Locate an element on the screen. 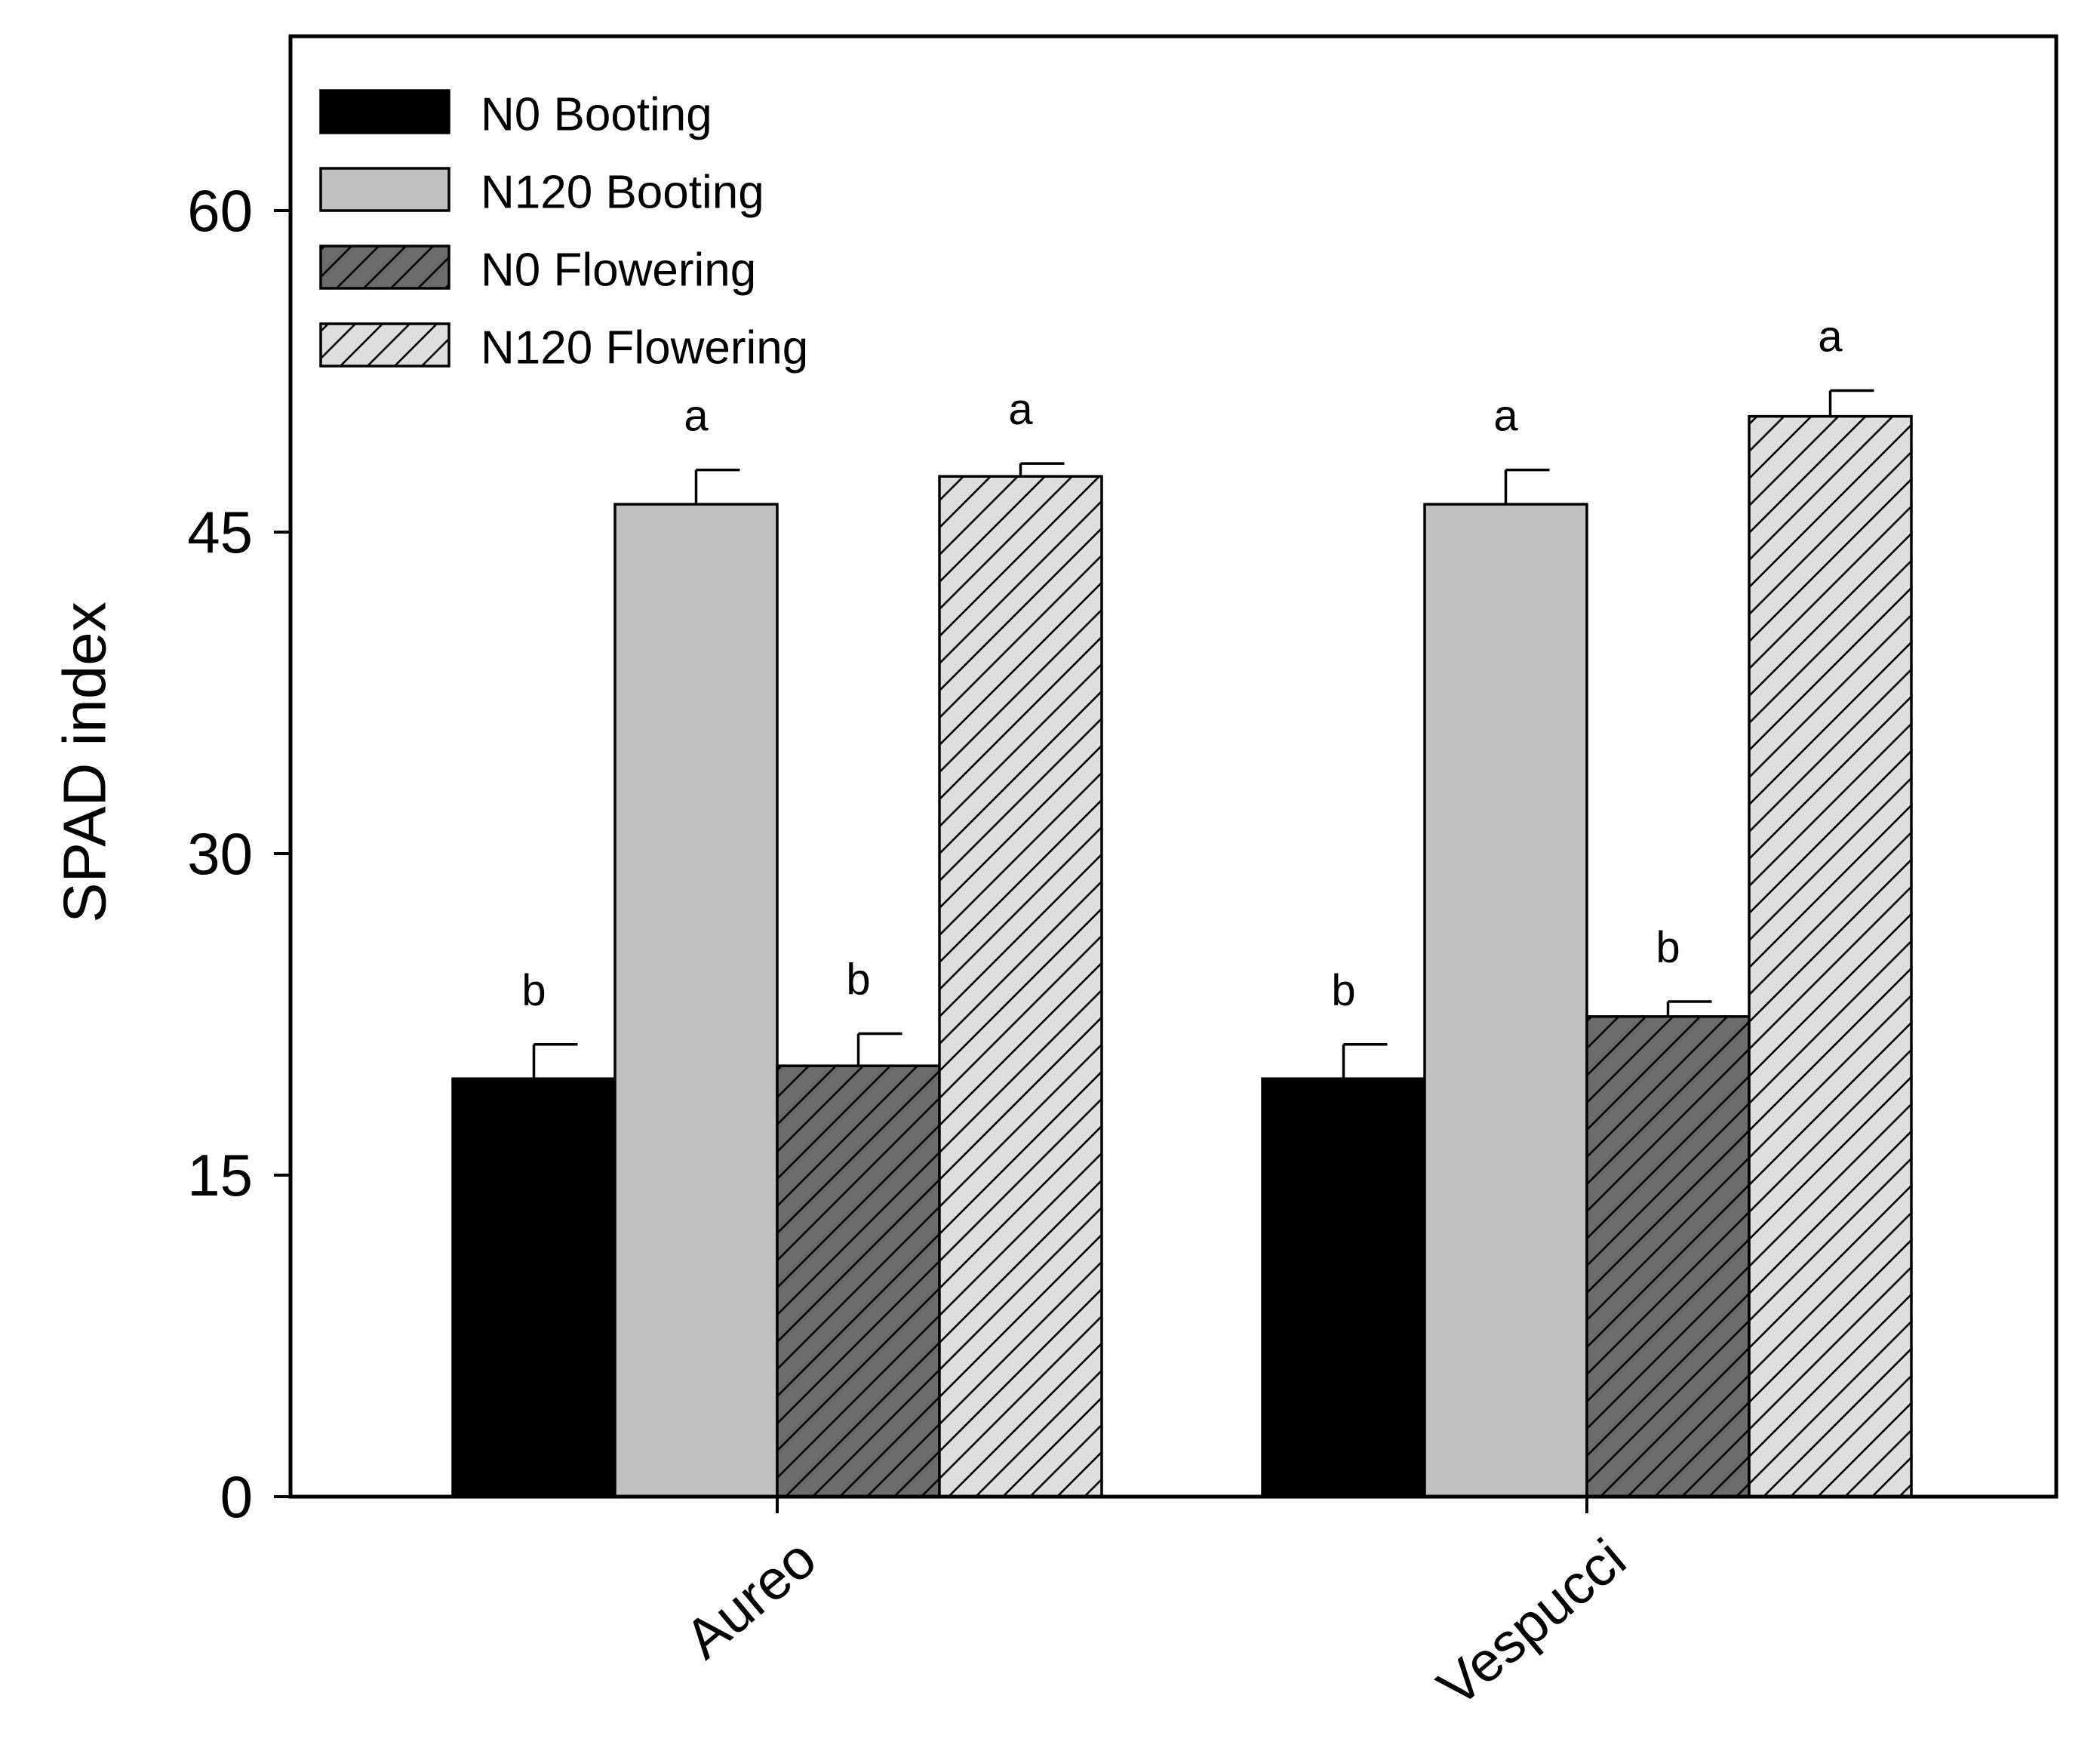 The image size is (2100, 1748). legend-label: N120 Booting is located at coordinates (622, 193).